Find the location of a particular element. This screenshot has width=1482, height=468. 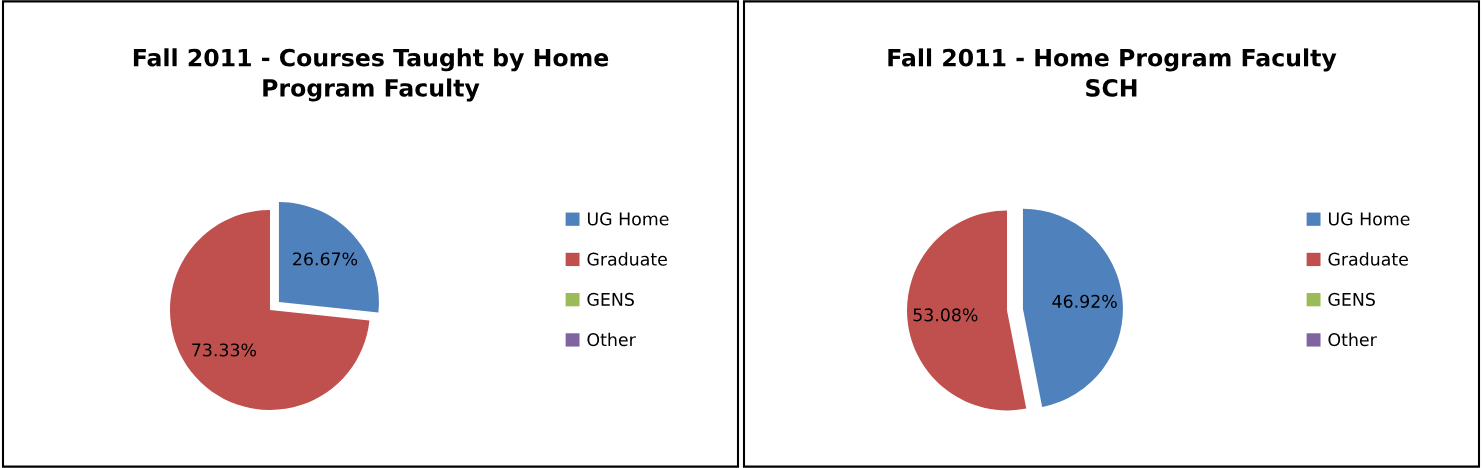

data-label: 26.67% is located at coordinates (325, 259).